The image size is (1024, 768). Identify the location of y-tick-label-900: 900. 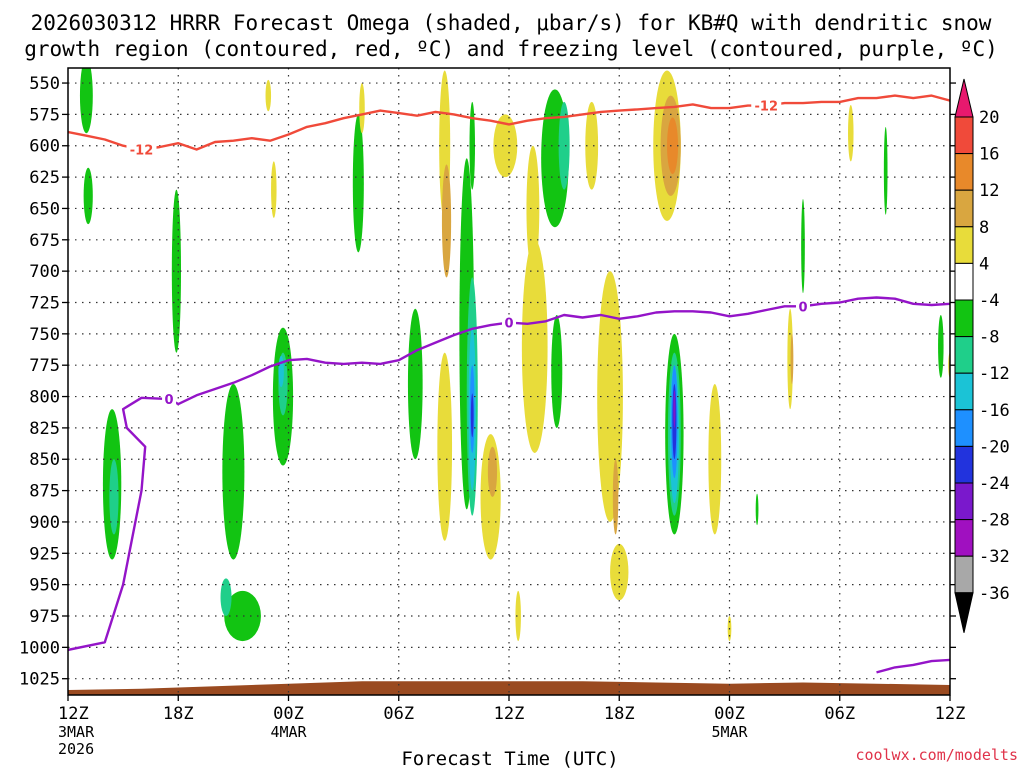
(44, 523).